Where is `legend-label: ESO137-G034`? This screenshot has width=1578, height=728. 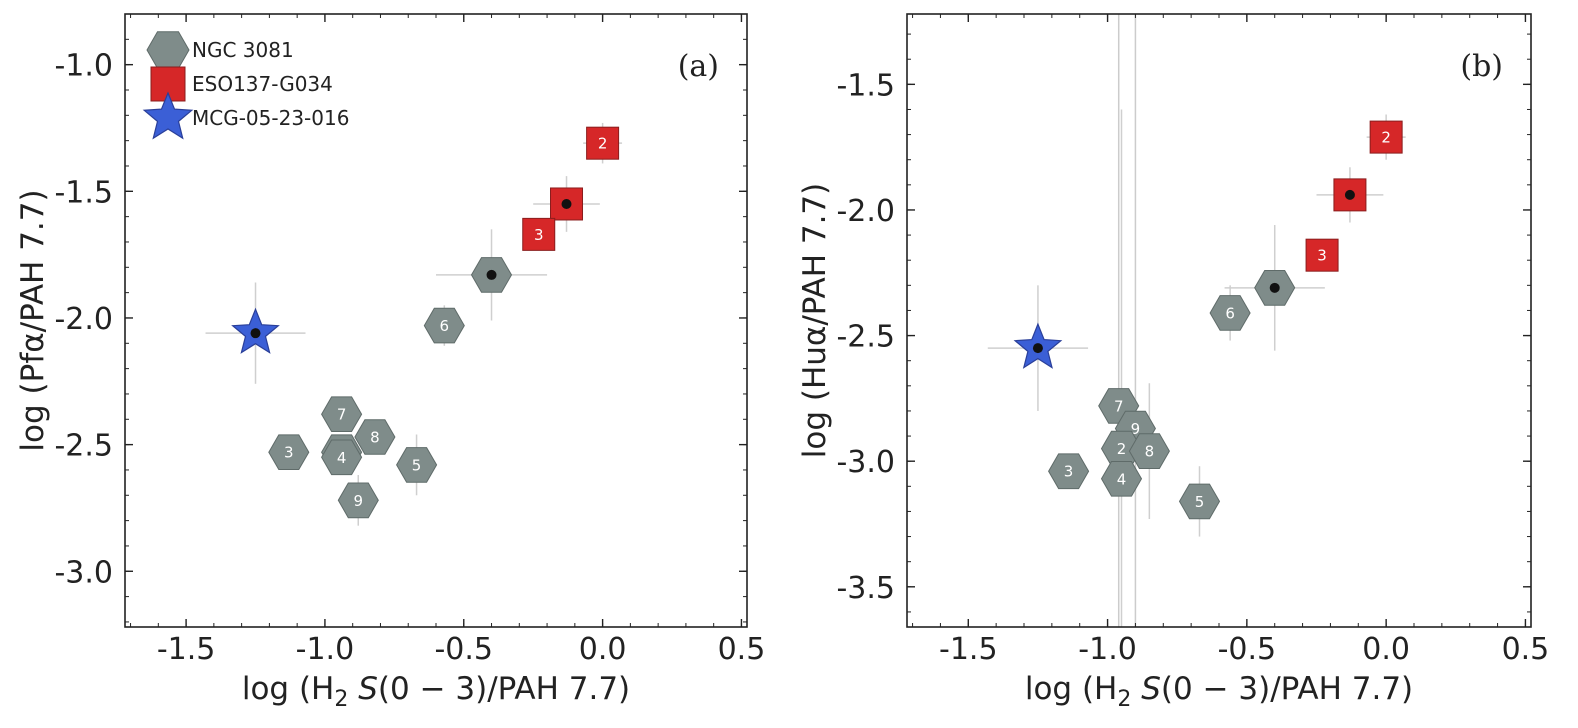 legend-label: ESO137-G034 is located at coordinates (262, 84).